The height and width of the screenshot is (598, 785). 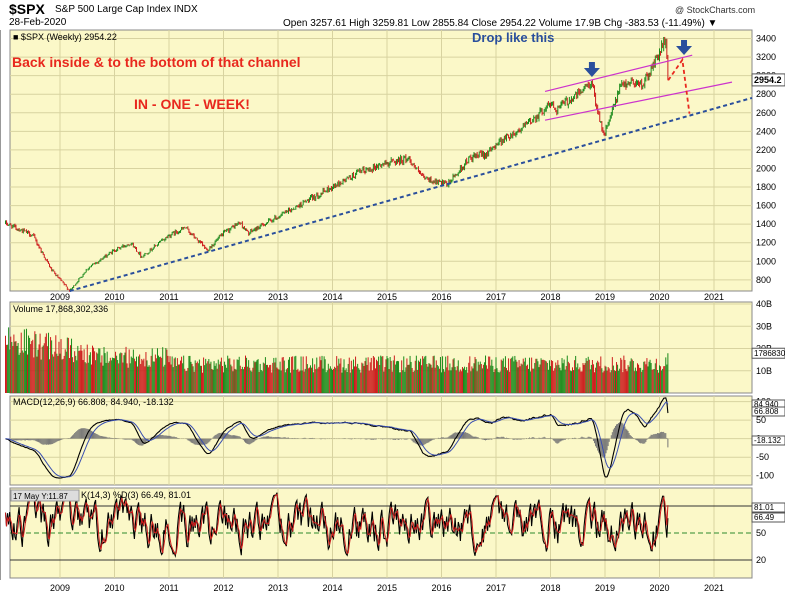 I want to click on down-arrow-2020, so click(x=684, y=50).